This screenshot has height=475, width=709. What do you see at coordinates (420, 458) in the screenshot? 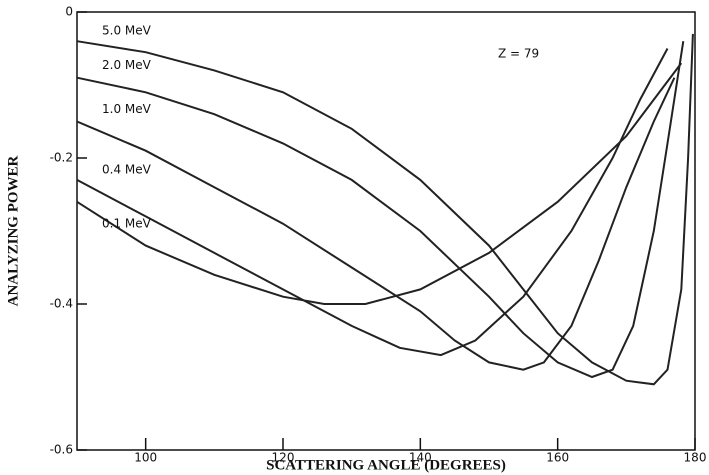
I see `x-tick-label: 140` at bounding box center [420, 458].